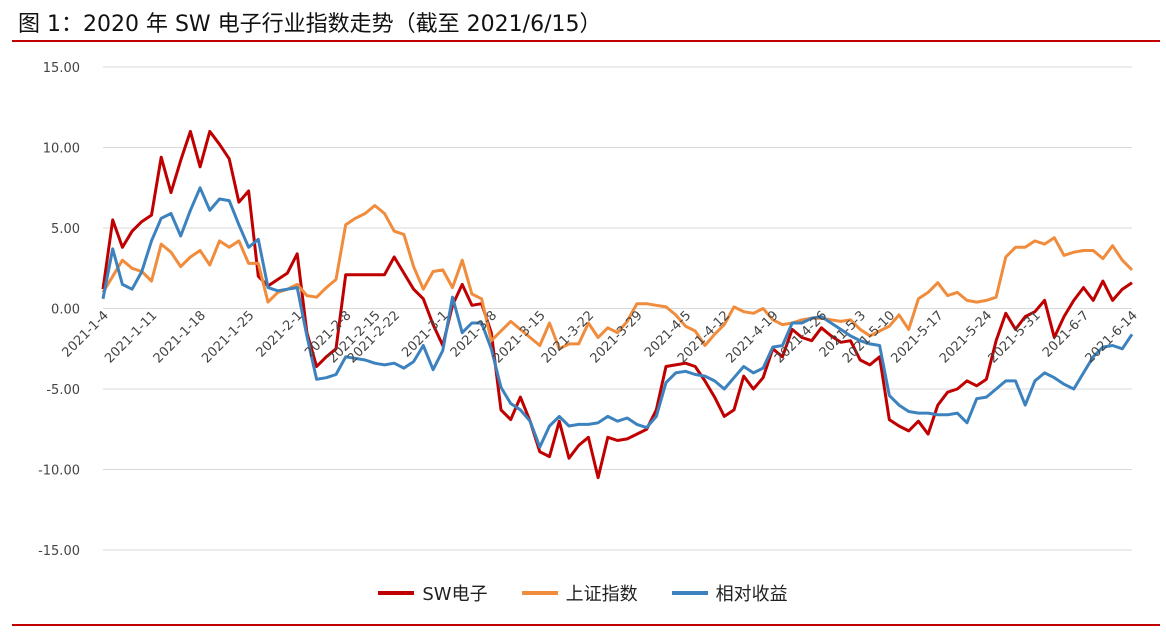 This screenshot has width=1166, height=633. Describe the element at coordinates (586, 41) in the screenshot. I see `top-rule` at that location.